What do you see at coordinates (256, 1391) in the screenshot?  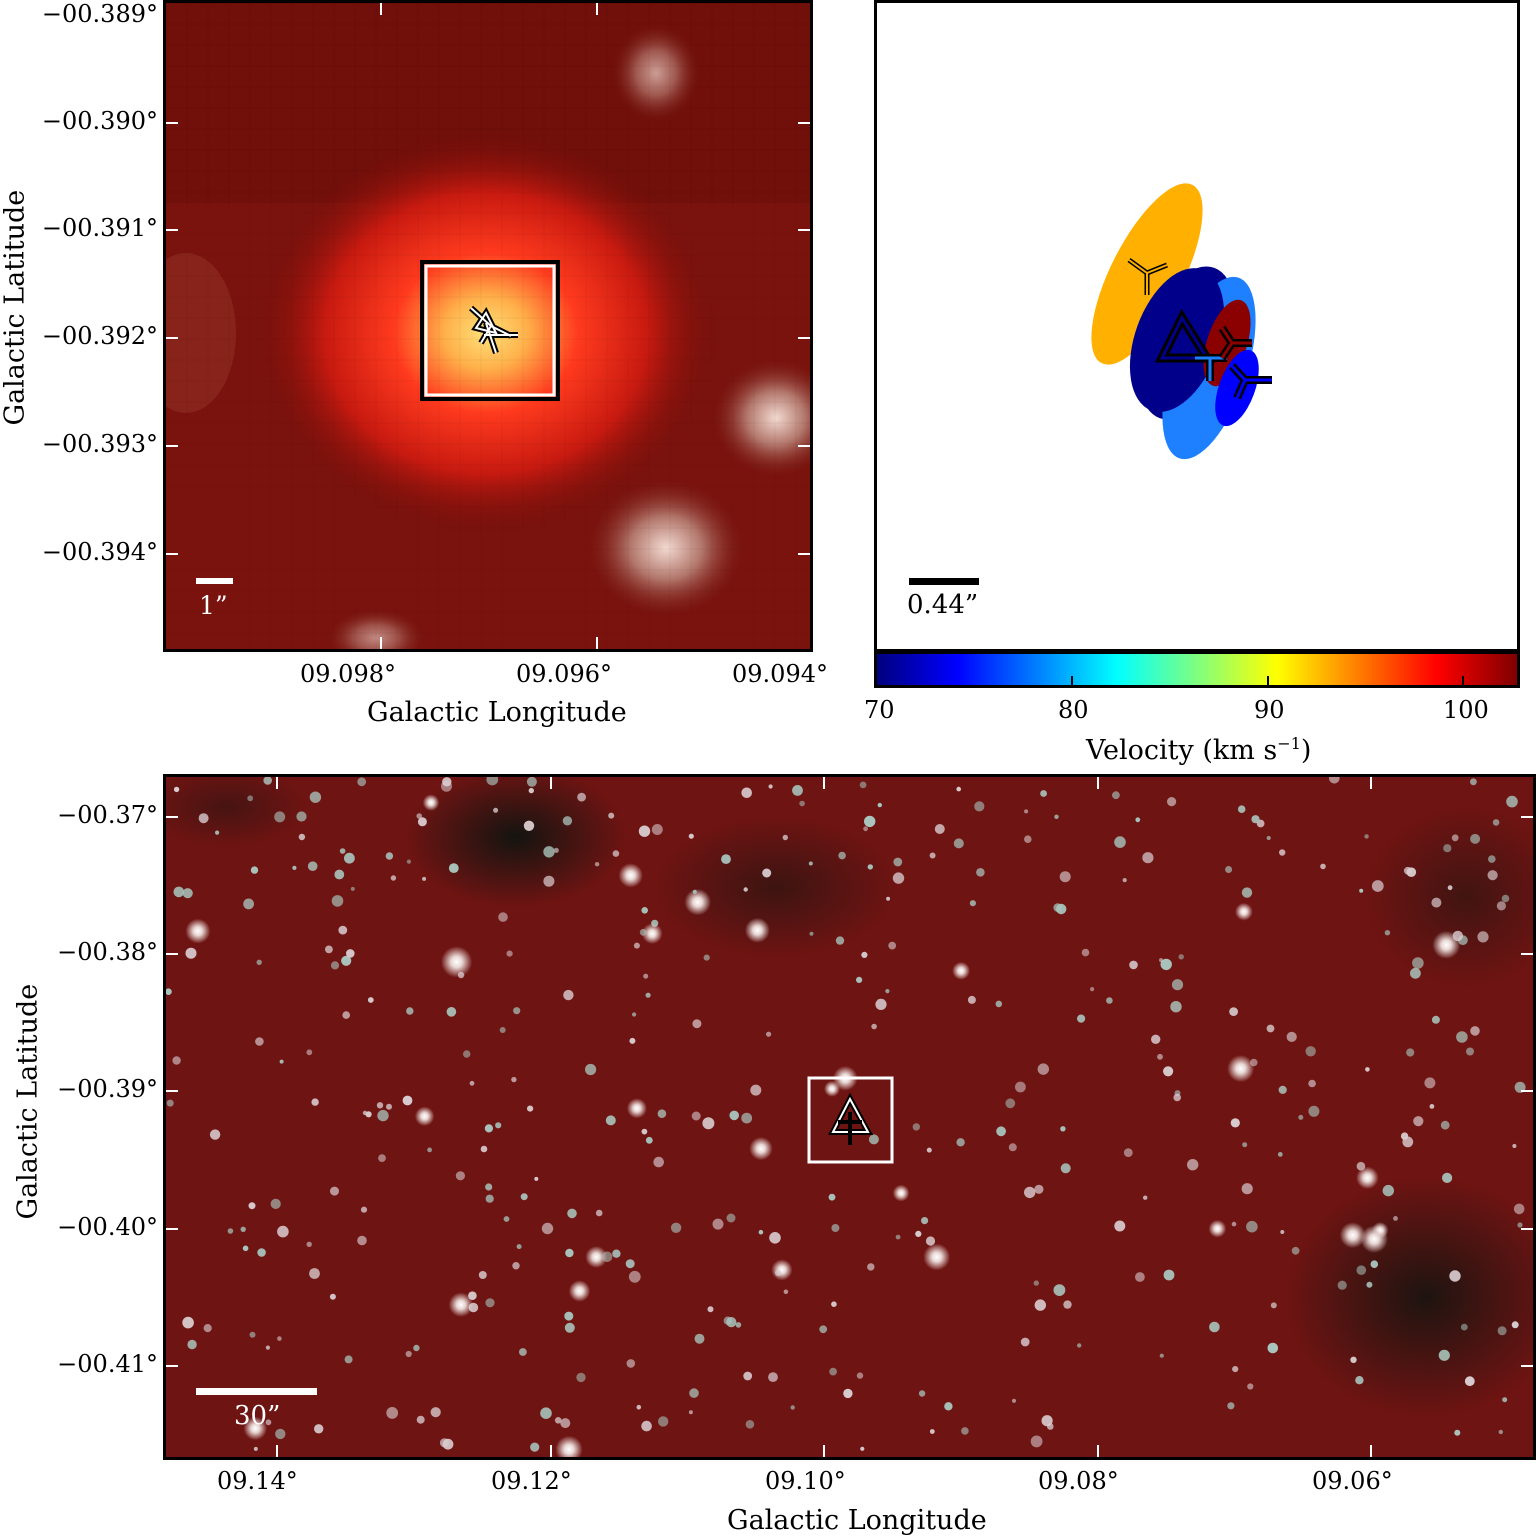 I see `scale-bar` at bounding box center [256, 1391].